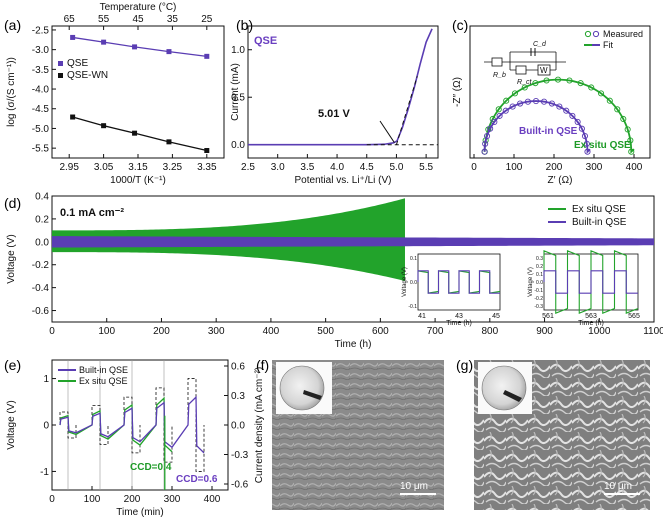 The width and height of the screenshot is (663, 522). What do you see at coordinates (41, 288) in the screenshot?
I see `y-tick-label-d: -0.4` at bounding box center [41, 288].